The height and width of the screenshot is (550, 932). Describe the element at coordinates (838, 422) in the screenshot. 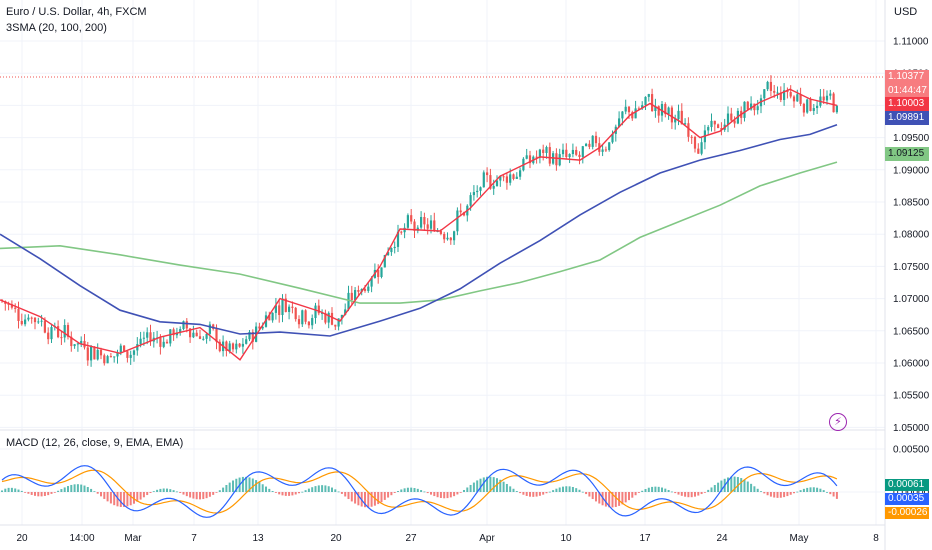

I see `lightning-icon: ⚡` at that location.